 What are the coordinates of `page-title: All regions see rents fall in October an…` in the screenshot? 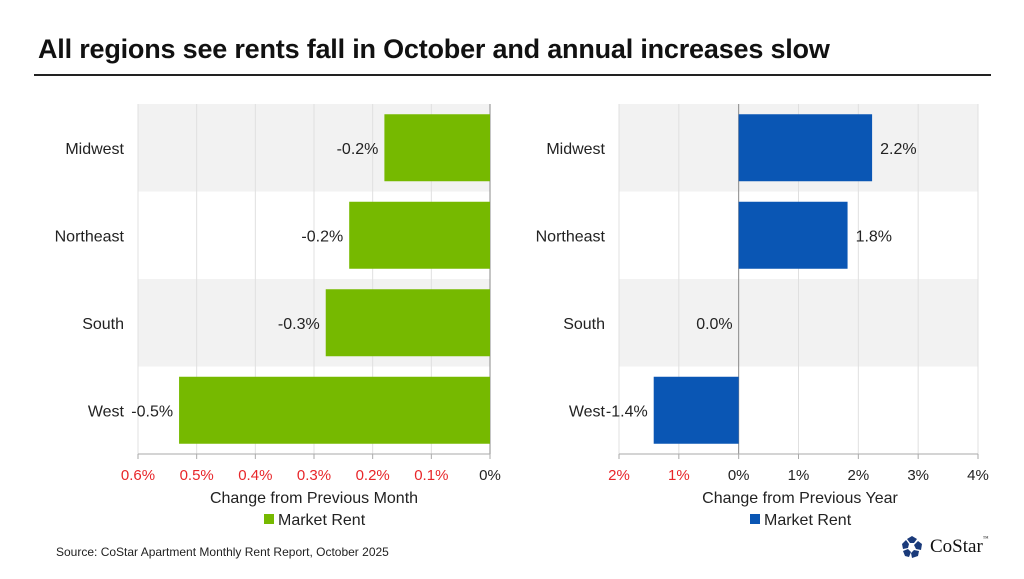 It's located at (434, 49).